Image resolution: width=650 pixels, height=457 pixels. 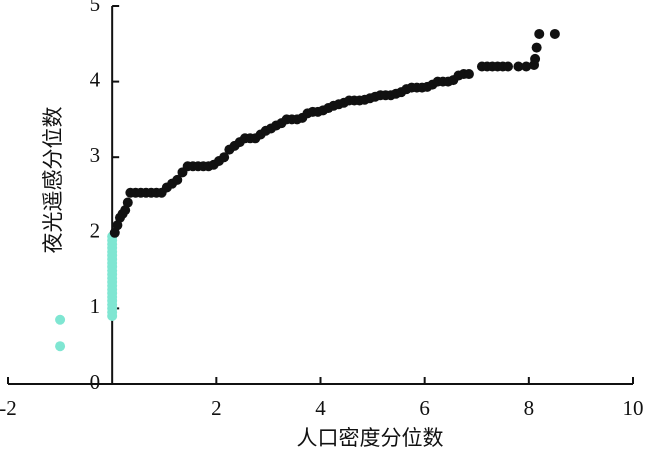 I want to click on x-tick-label: -2, so click(x=8, y=408).